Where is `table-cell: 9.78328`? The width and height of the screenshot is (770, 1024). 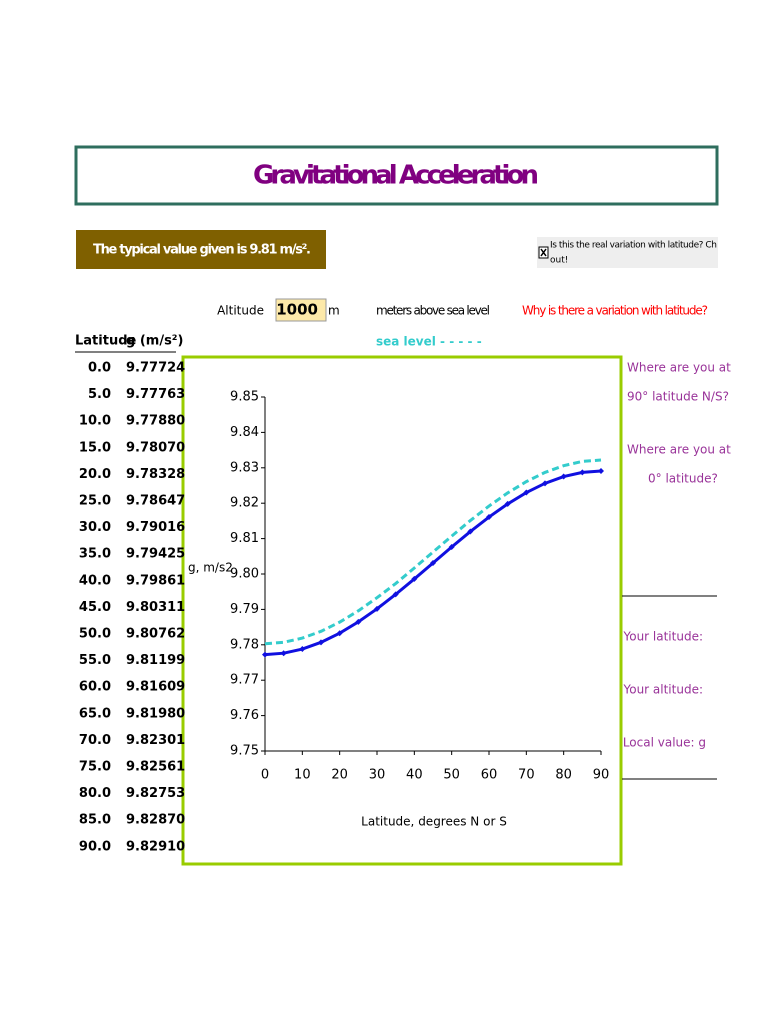 table-cell: 9.78328 is located at coordinates (155, 474).